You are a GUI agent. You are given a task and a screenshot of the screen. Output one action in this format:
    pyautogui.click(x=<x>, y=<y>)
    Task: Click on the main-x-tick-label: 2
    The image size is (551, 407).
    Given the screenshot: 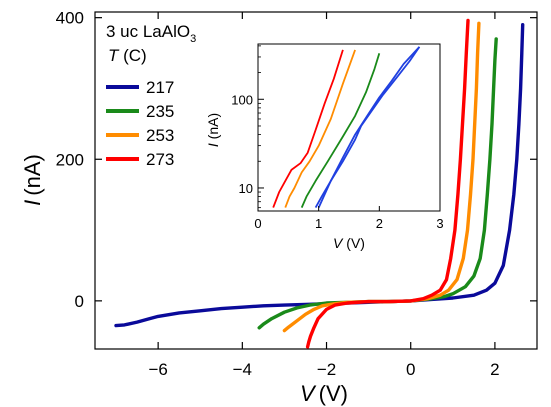 What is the action you would take?
    pyautogui.click(x=494, y=369)
    